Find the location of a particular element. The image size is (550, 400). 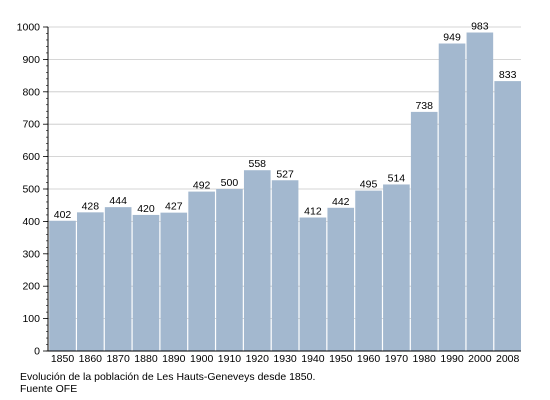

data-label-1900: 492 is located at coordinates (202, 186).